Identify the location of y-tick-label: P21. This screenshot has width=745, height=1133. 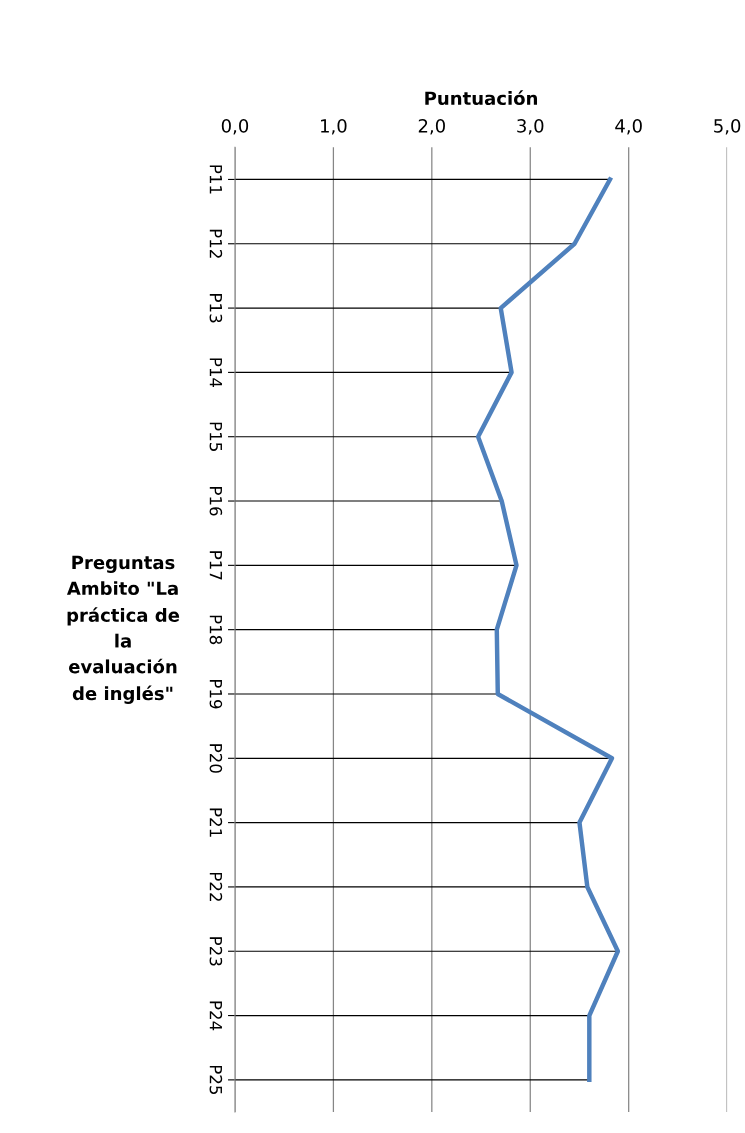
(216, 822).